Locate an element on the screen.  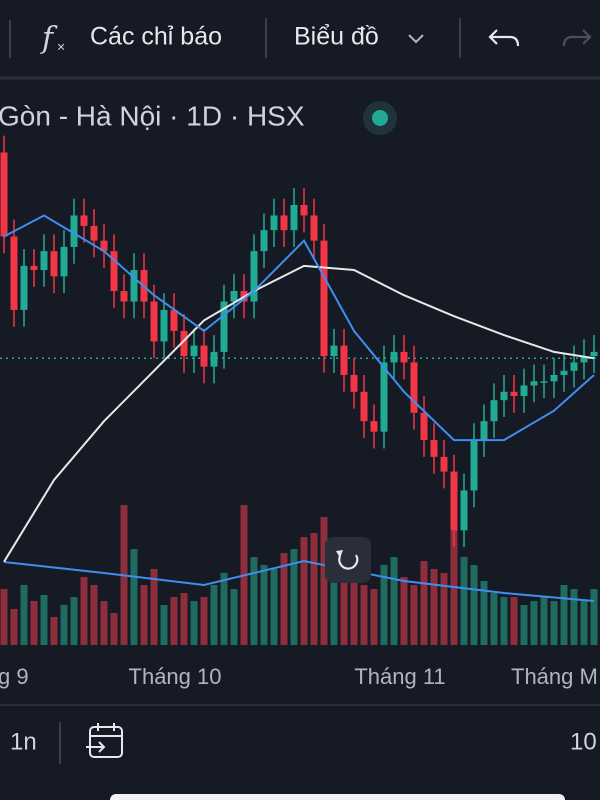
range-button: 1n is located at coordinates (23, 741).